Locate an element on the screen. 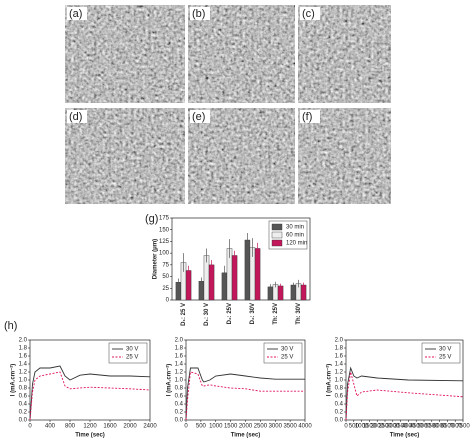 This screenshot has width=474, height=443. y-tick-label: 175 is located at coordinates (164, 219).